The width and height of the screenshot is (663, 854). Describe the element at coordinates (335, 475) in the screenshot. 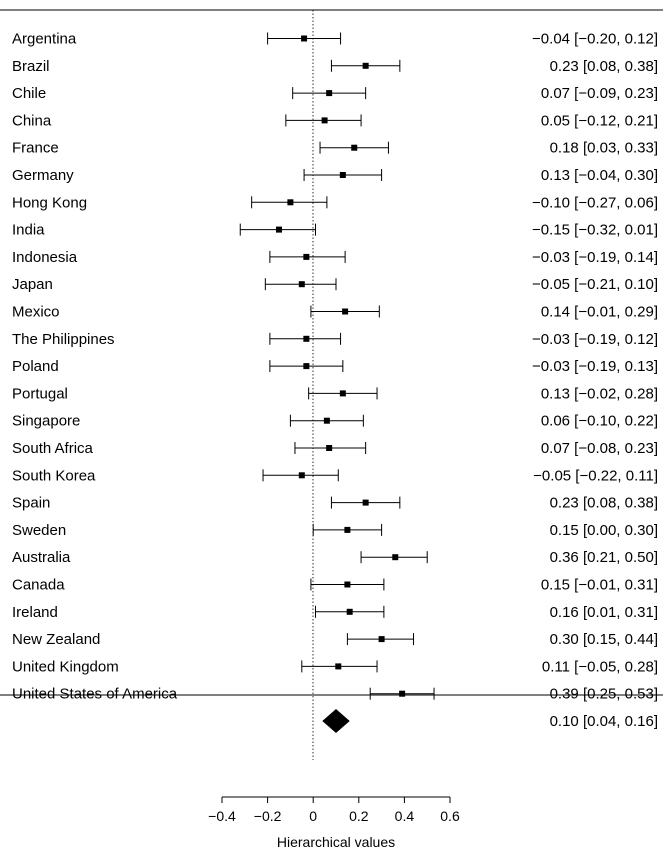

I see `study-row: South Korea −0.05 [−0.22, 0.11]` at that location.